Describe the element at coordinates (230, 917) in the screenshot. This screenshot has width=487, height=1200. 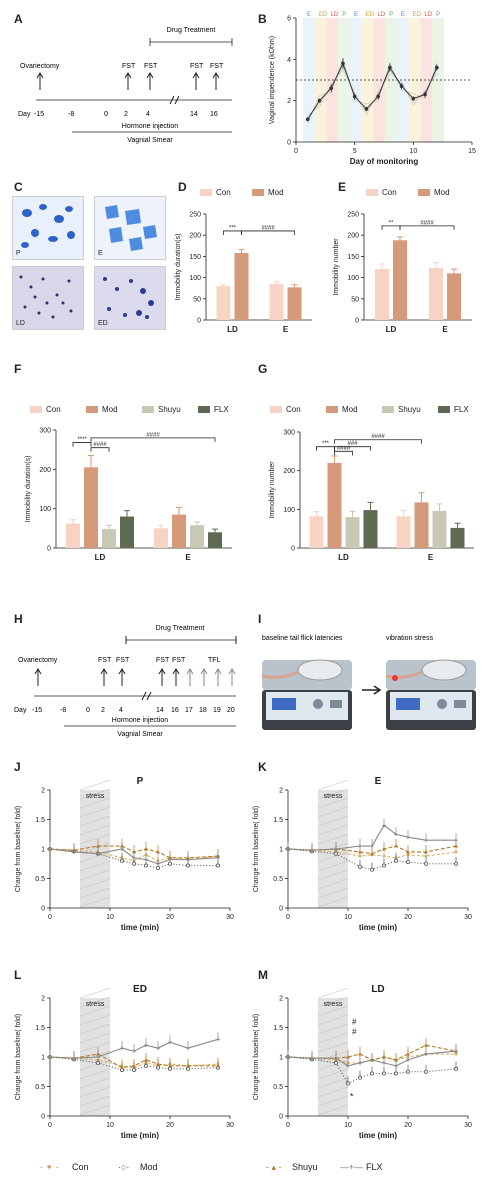
I see `x-tick-label: 30` at that location.